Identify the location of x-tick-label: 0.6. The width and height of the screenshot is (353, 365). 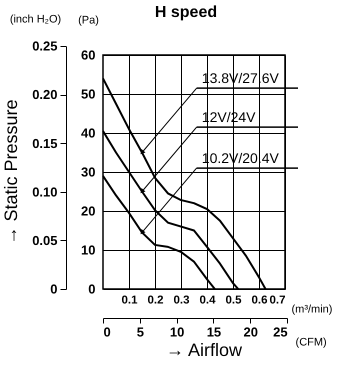
(260, 300).